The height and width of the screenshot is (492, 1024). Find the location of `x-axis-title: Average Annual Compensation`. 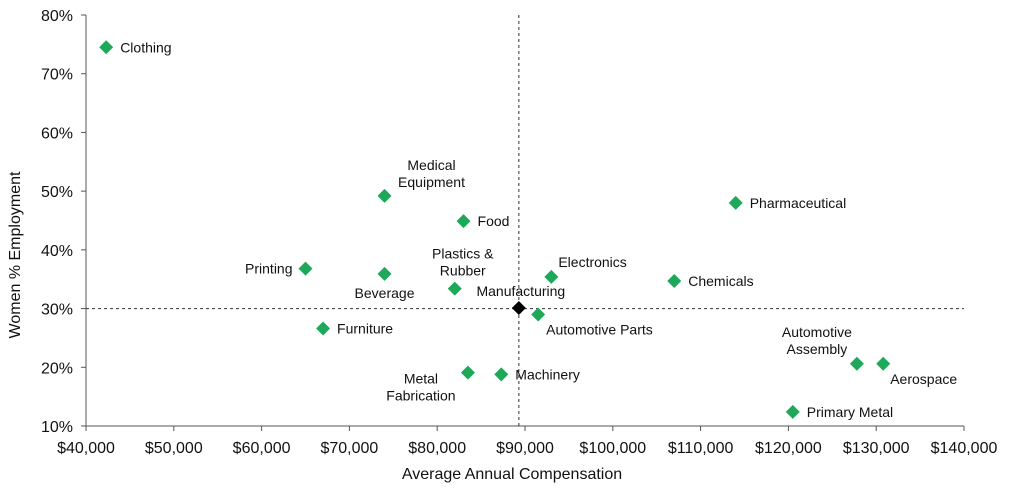

x-axis-title: Average Annual Compensation is located at coordinates (512, 474).